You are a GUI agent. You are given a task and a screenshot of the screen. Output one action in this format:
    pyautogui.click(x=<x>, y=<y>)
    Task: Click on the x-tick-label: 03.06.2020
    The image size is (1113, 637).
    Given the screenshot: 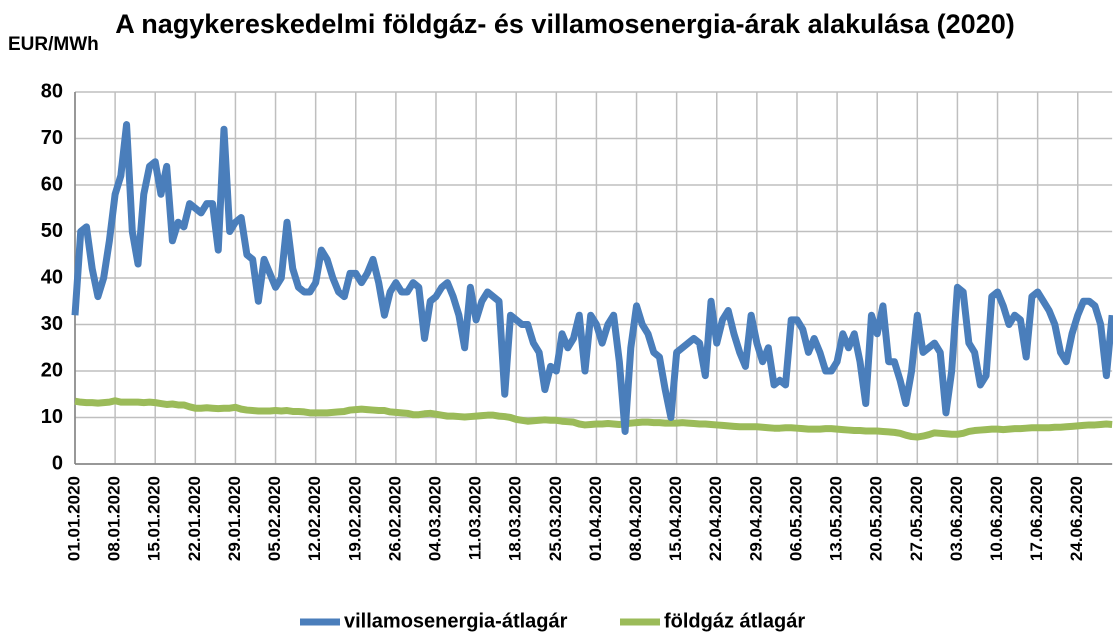 What is the action you would take?
    pyautogui.click(x=956, y=518)
    